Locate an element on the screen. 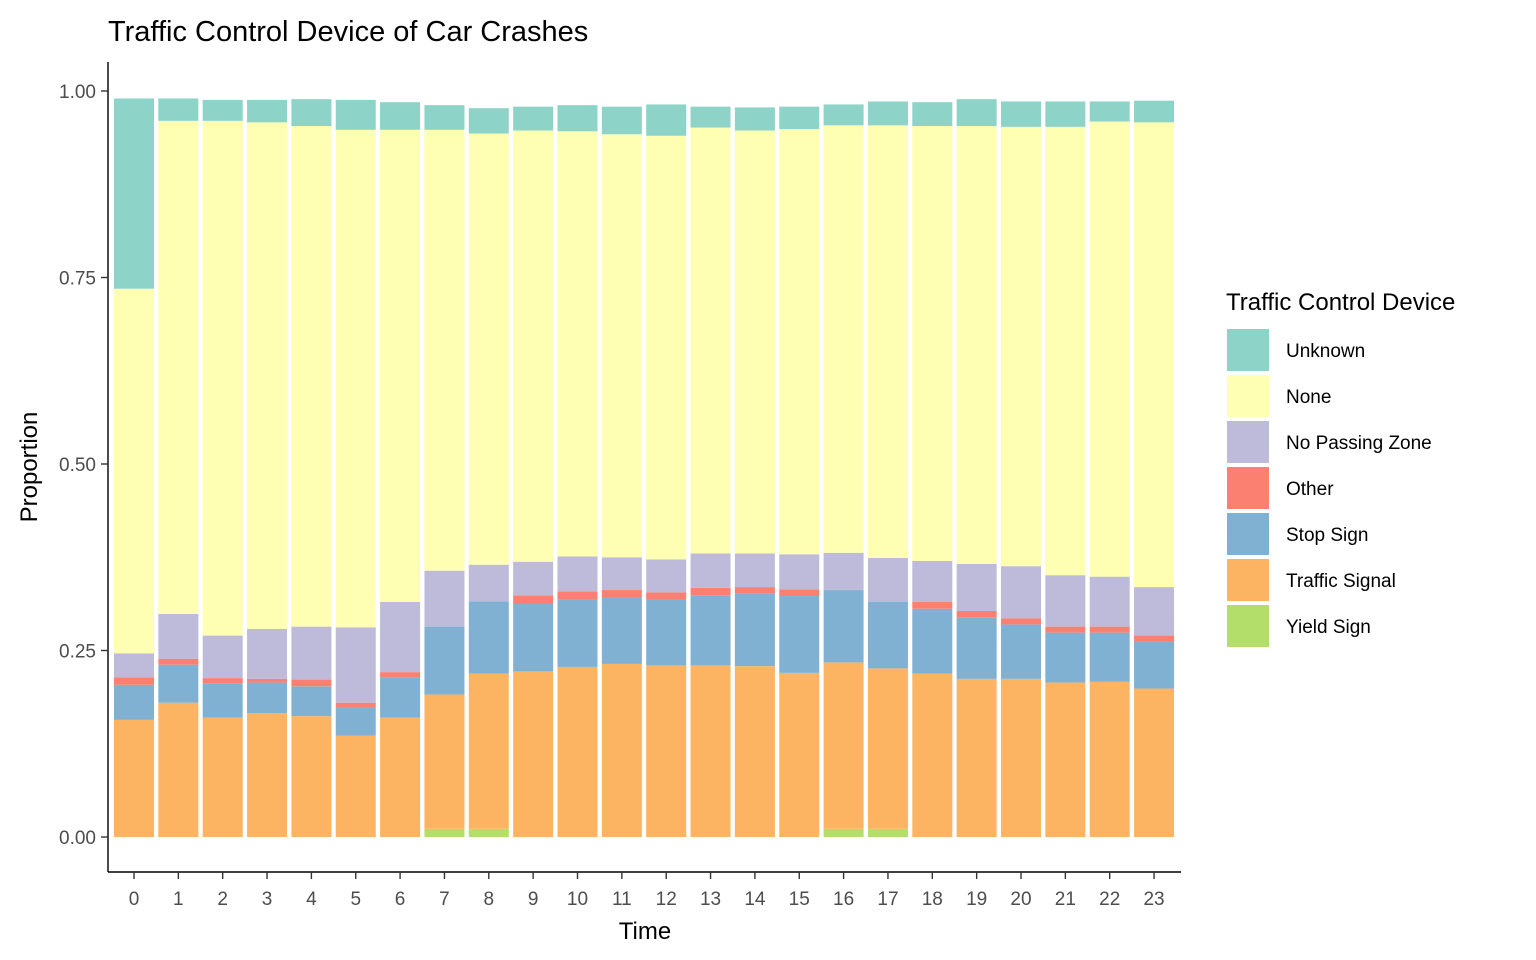 This screenshot has height=960, width=1536. x-tick-label: 20 is located at coordinates (1020, 899).